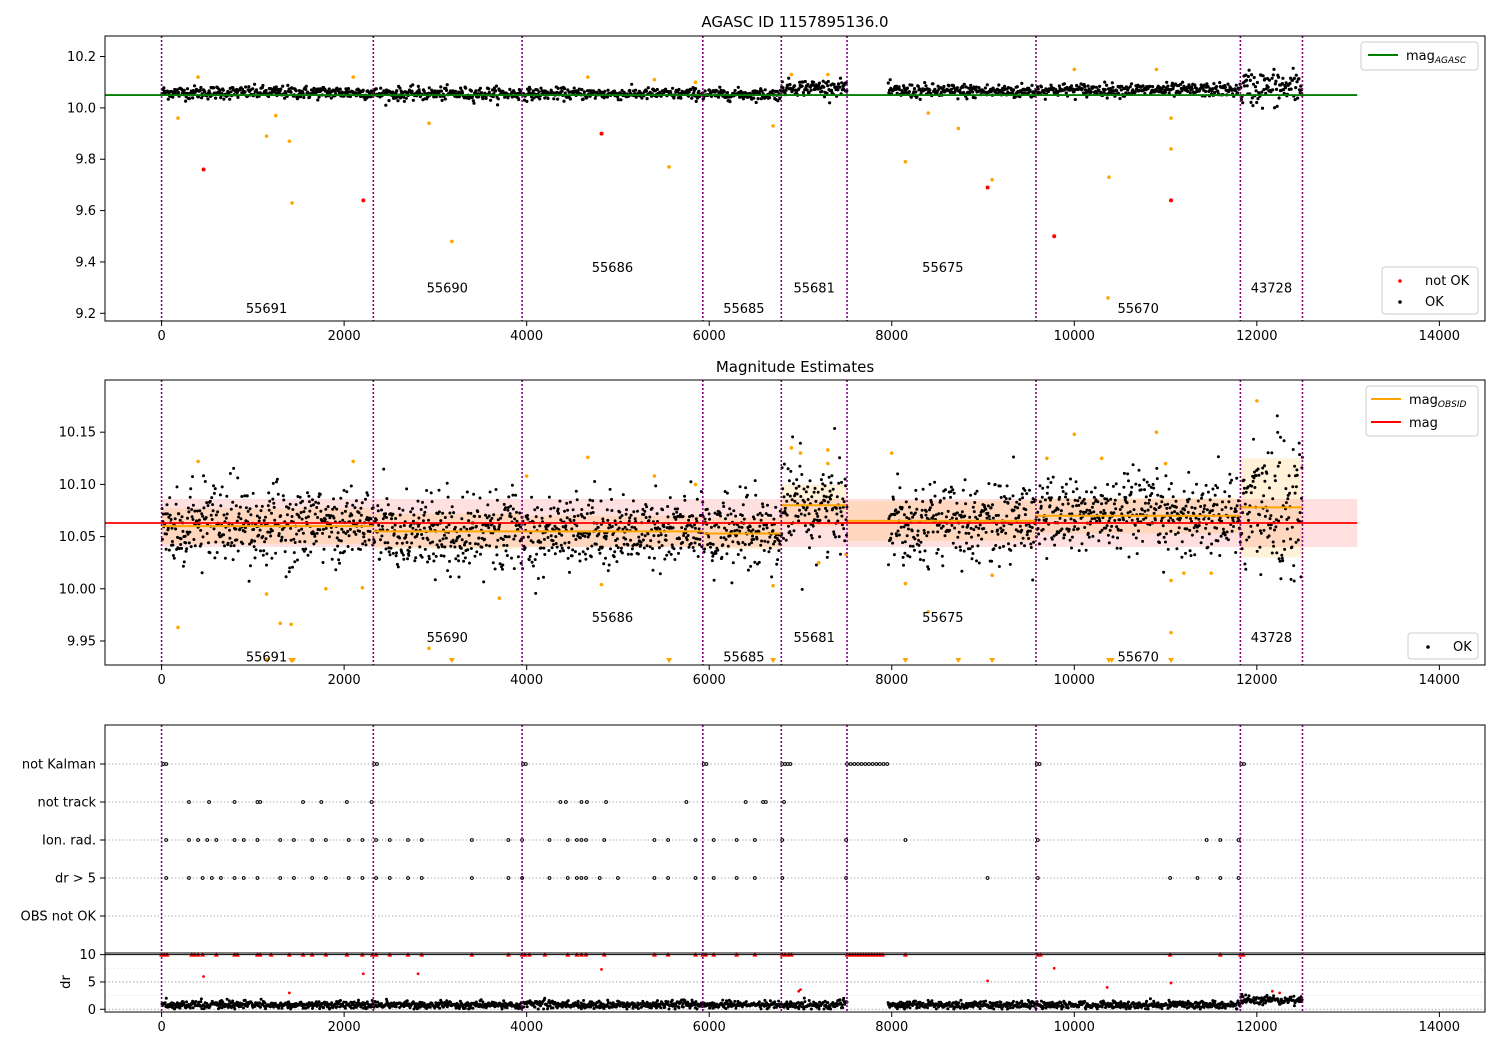 The width and height of the screenshot is (1500, 1050). What do you see at coordinates (601, 133) in the screenshot?
I see `not-ok-point` at bounding box center [601, 133].